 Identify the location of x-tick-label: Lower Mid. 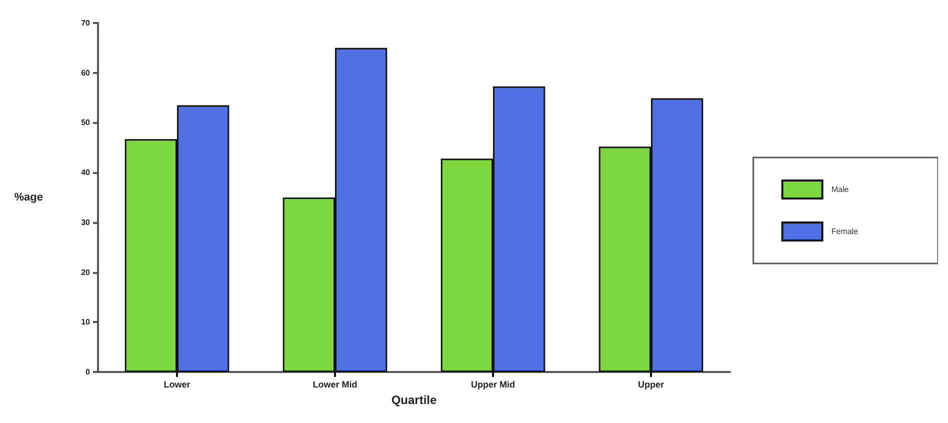
(335, 385).